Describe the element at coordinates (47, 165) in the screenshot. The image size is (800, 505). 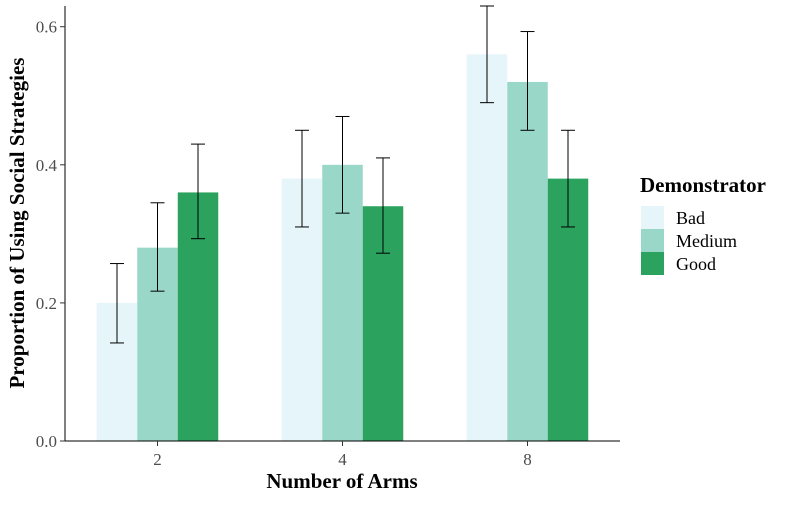
I see `y-tick-label: 0.4` at that location.